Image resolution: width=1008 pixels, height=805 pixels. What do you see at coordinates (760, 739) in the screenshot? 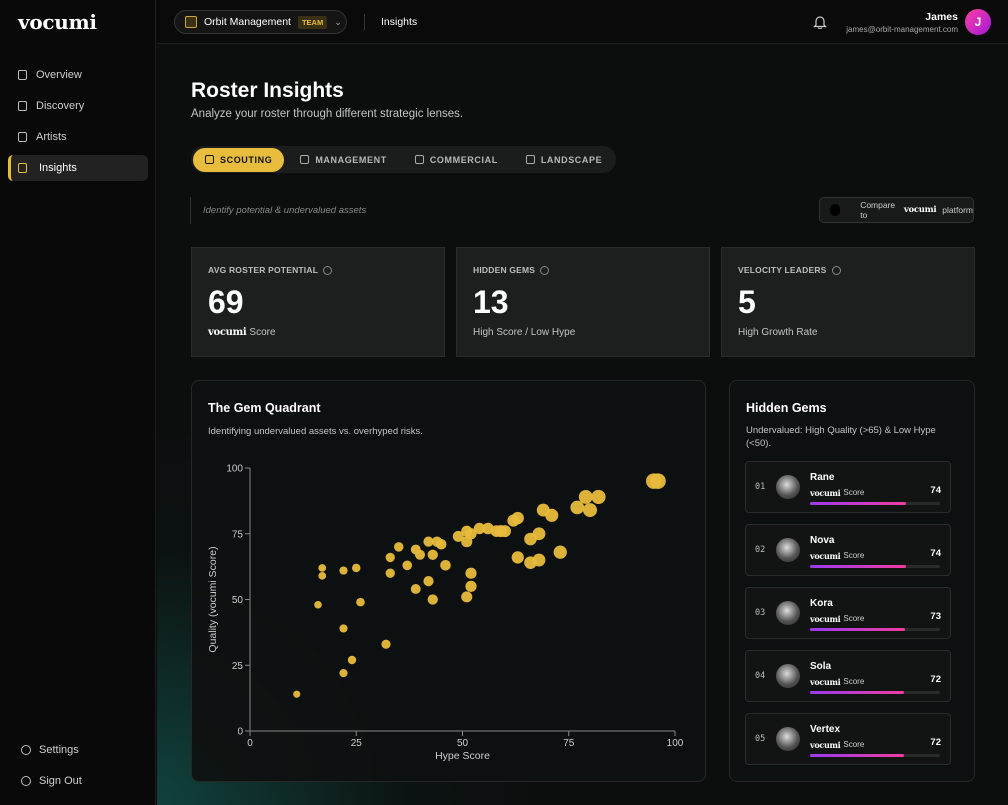
I see `gem-rank: 05` at bounding box center [760, 739].